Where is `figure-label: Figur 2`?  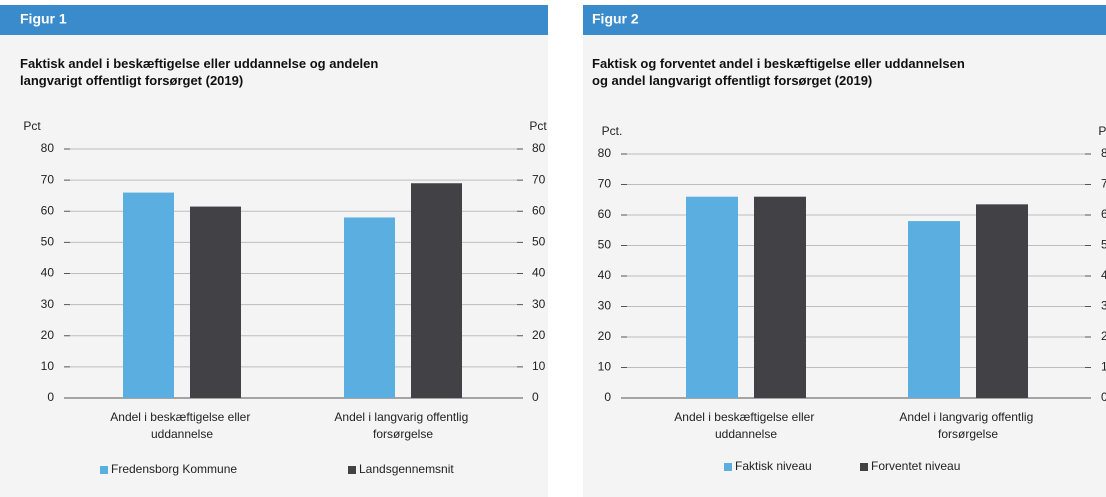
figure-label: Figur 2 is located at coordinates (615, 19).